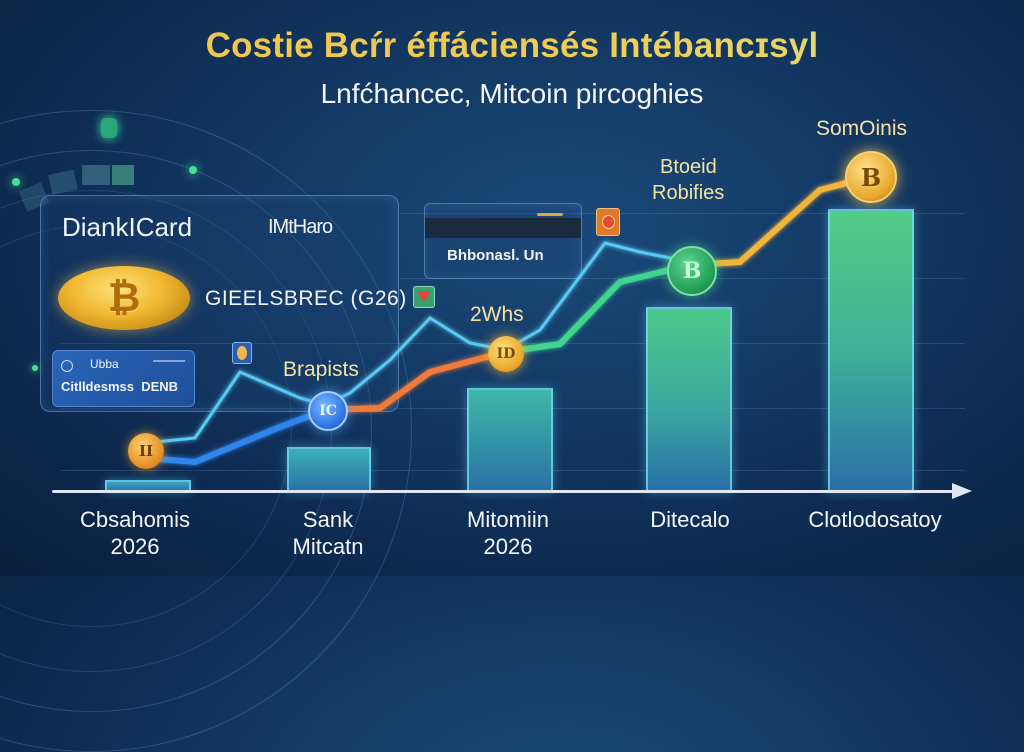 Image resolution: width=1024 pixels, height=752 pixels. What do you see at coordinates (424, 297) in the screenshot?
I see `warning-badge-icon` at bounding box center [424, 297].